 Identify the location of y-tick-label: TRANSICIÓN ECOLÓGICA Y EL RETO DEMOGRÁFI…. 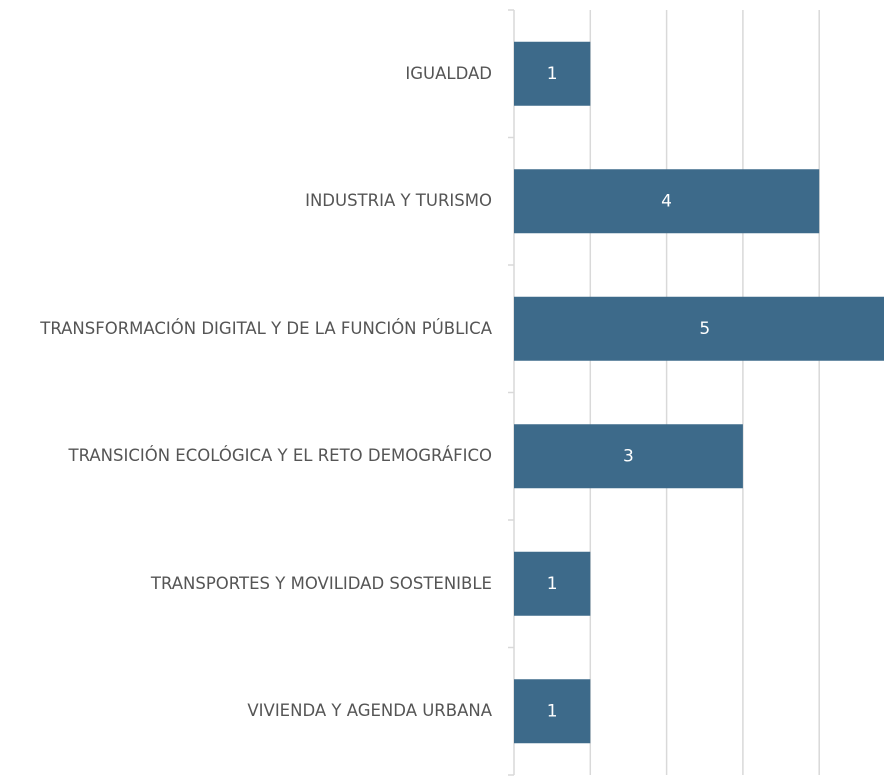
(280, 456).